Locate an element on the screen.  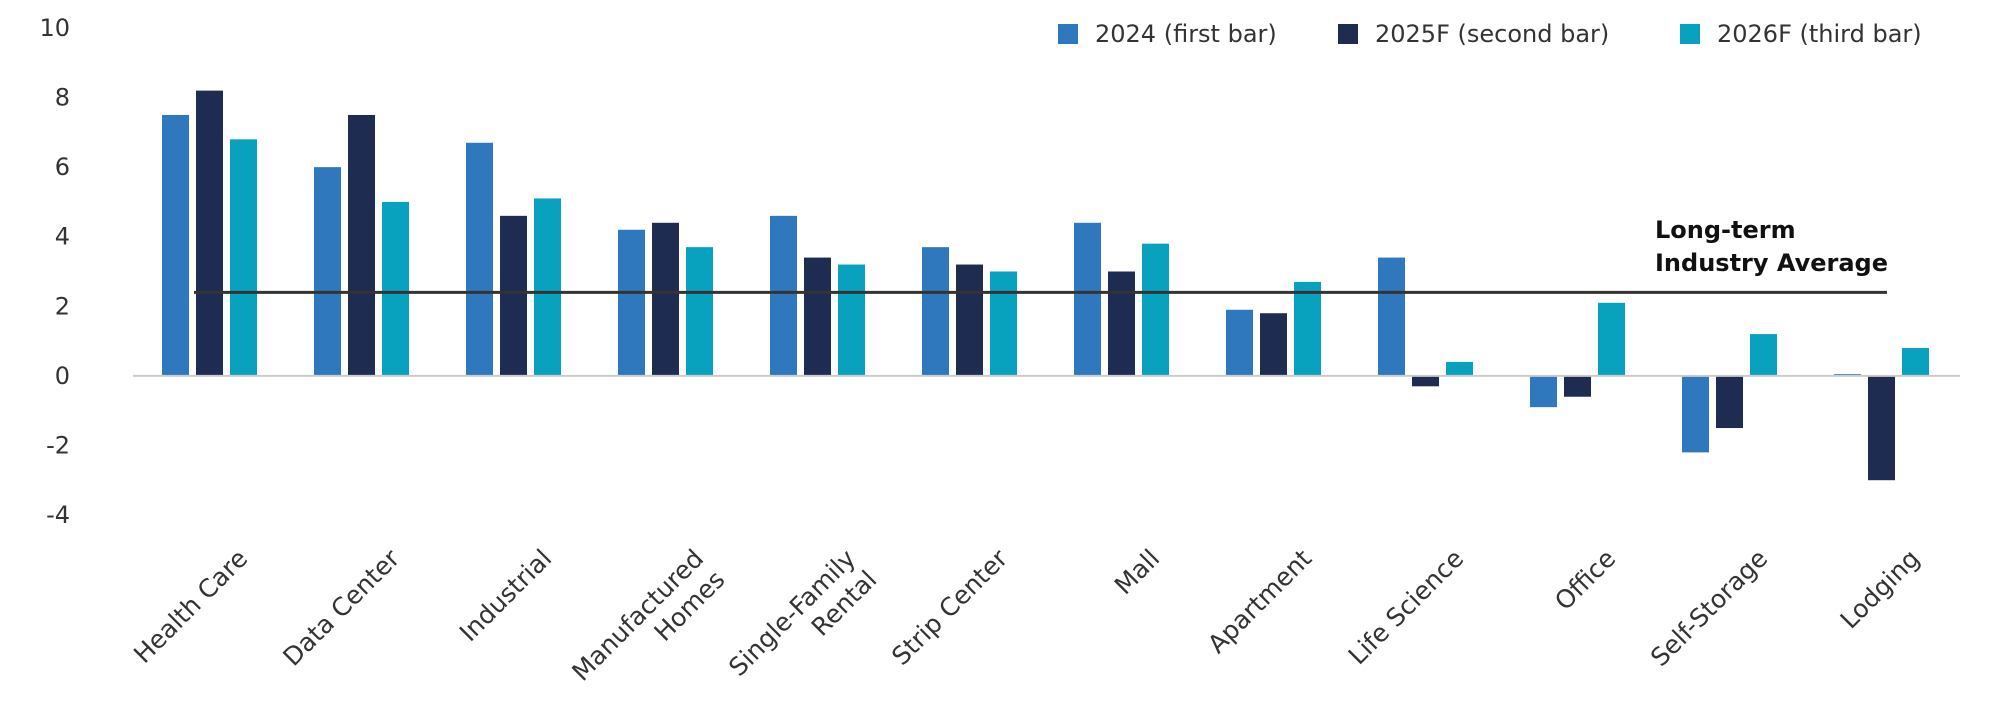
category-label: Lodging is located at coordinates (1880, 589).